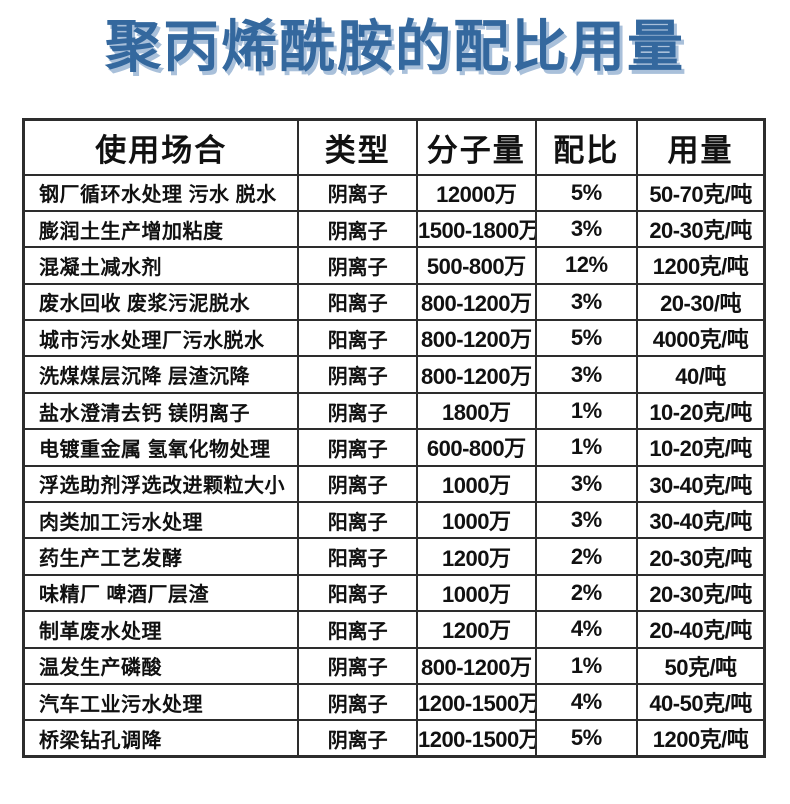  What do you see at coordinates (161, 192) in the screenshot?
I see `cell-usage: 钢厂循环水处理 污水 脱水` at bounding box center [161, 192].